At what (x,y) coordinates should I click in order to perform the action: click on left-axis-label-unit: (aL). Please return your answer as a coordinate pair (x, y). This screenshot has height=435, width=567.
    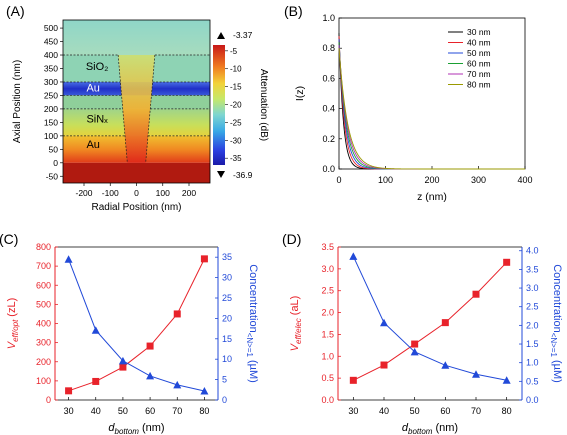
    Looking at the image, I should click on (295, 306).